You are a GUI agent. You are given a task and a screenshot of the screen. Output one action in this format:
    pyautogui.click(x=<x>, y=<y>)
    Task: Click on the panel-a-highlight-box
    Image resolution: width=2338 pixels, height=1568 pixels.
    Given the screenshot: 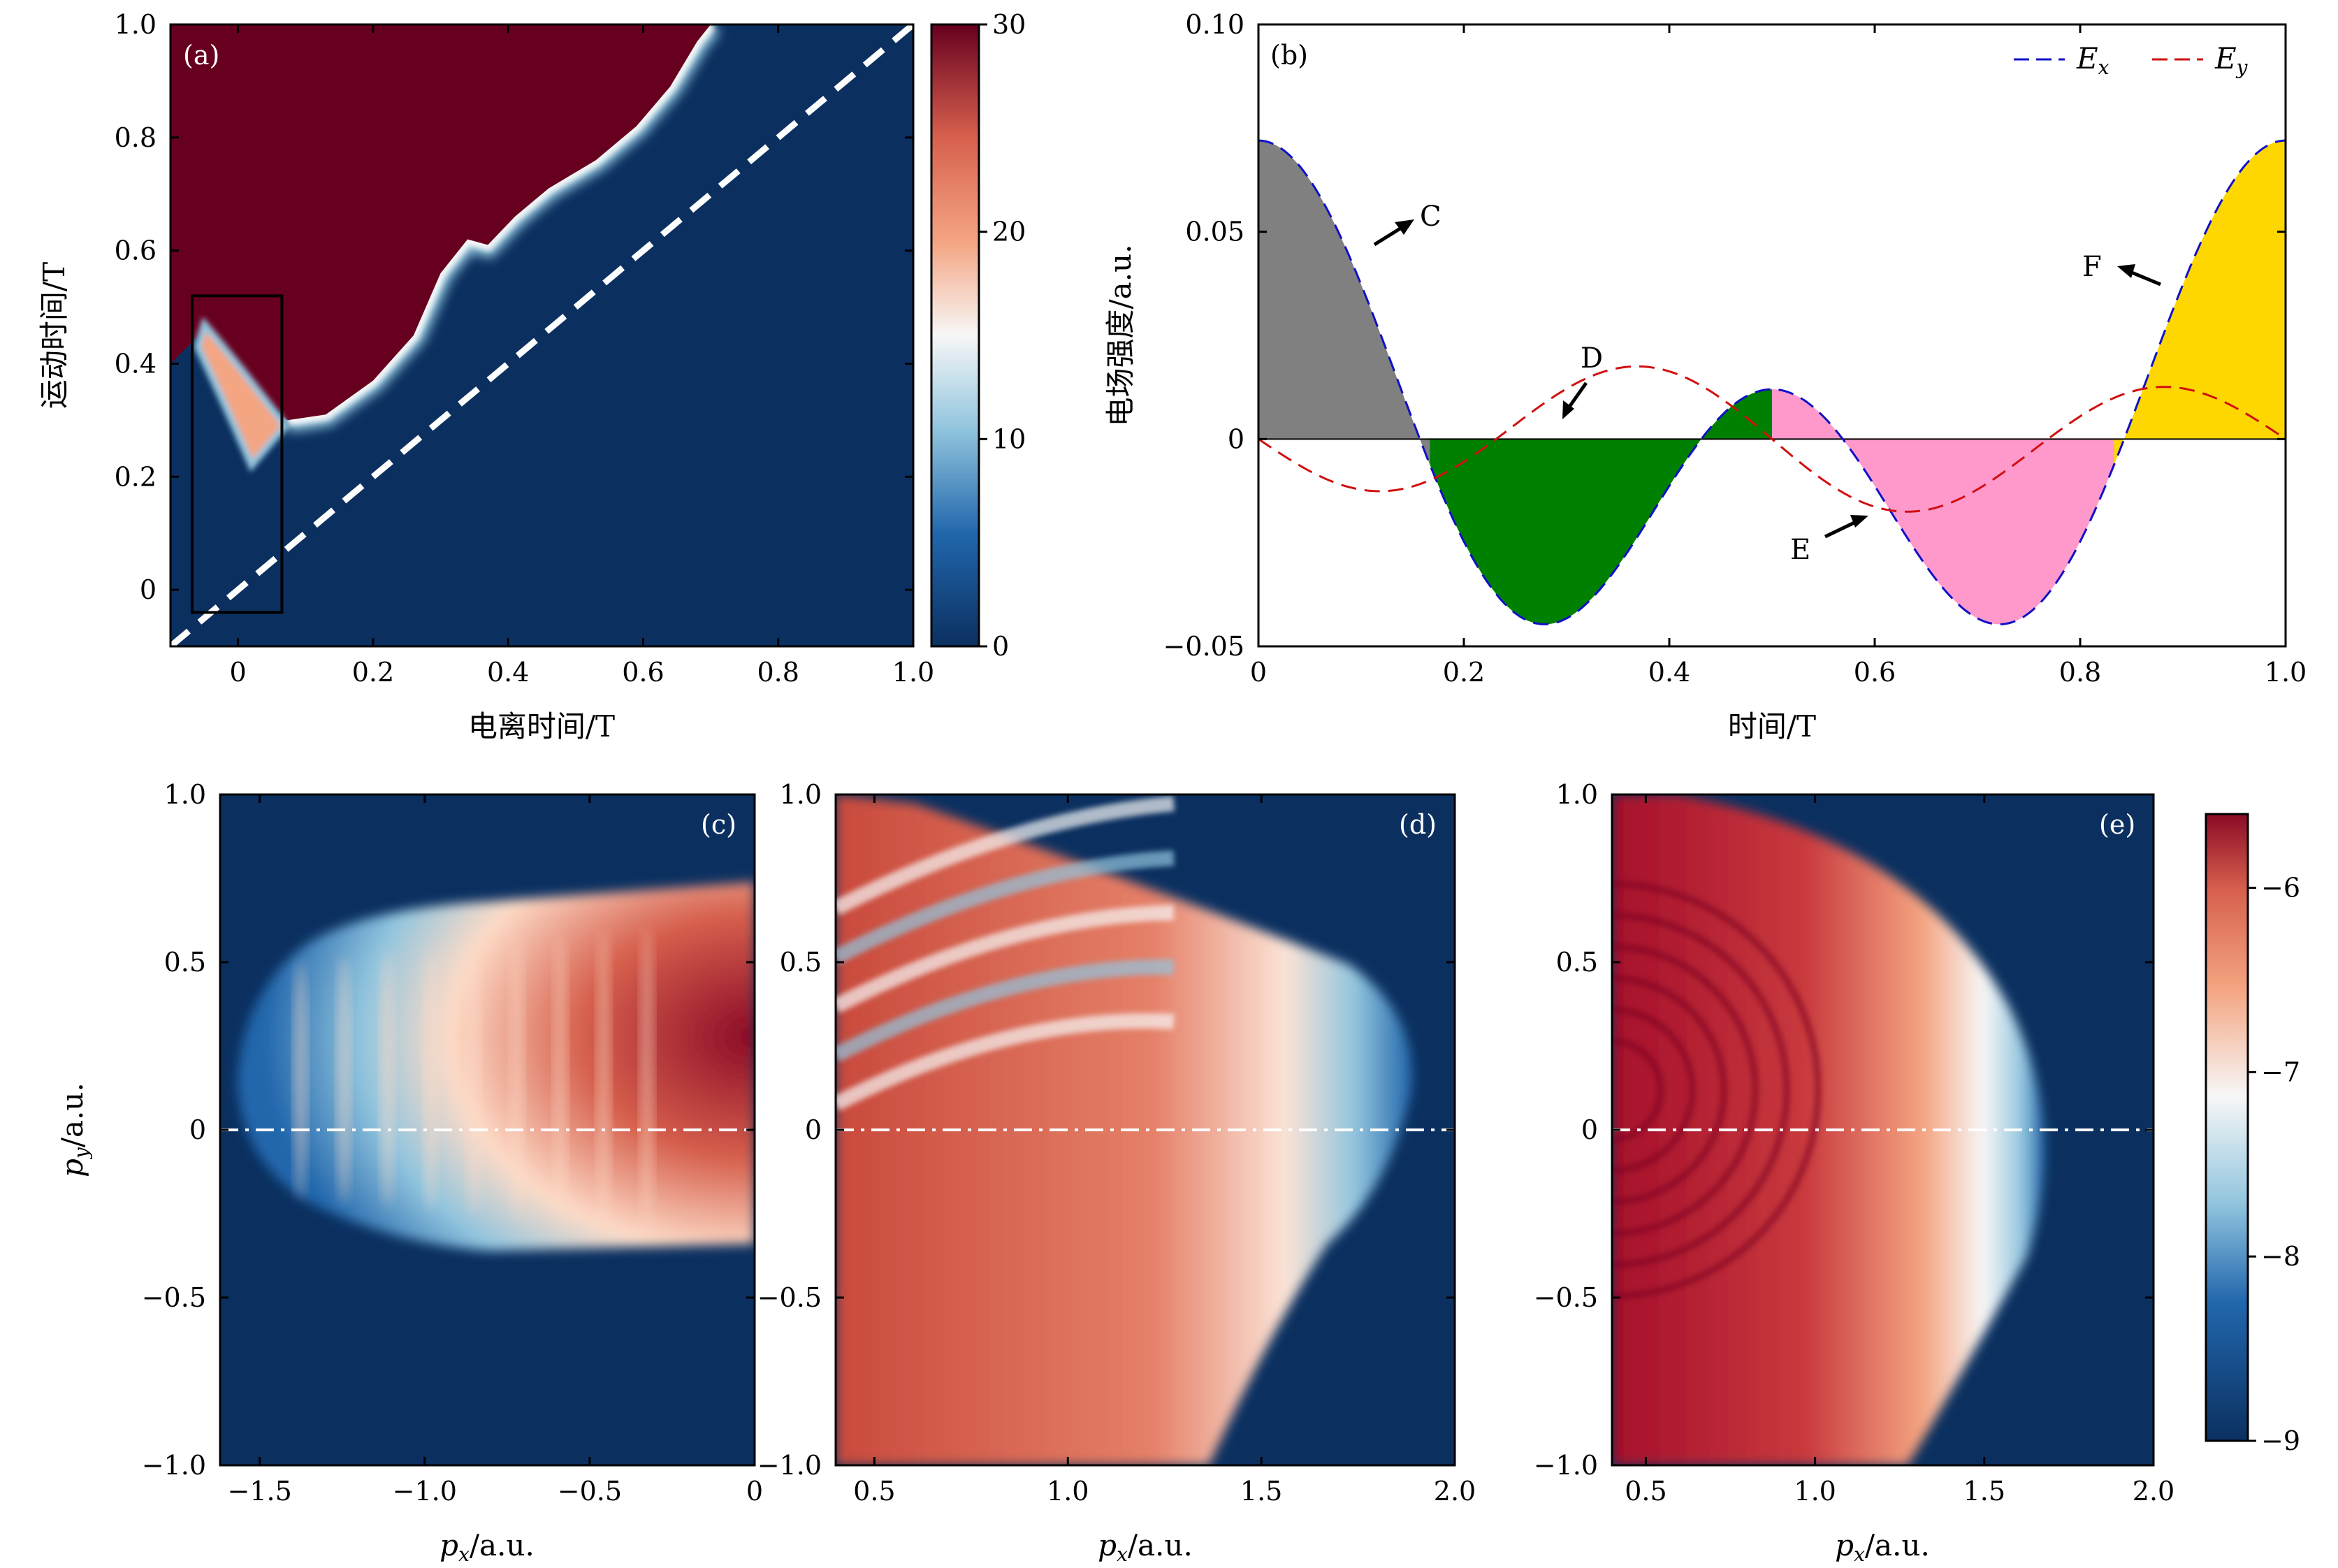 What is the action you would take?
    pyautogui.click(x=237, y=454)
    